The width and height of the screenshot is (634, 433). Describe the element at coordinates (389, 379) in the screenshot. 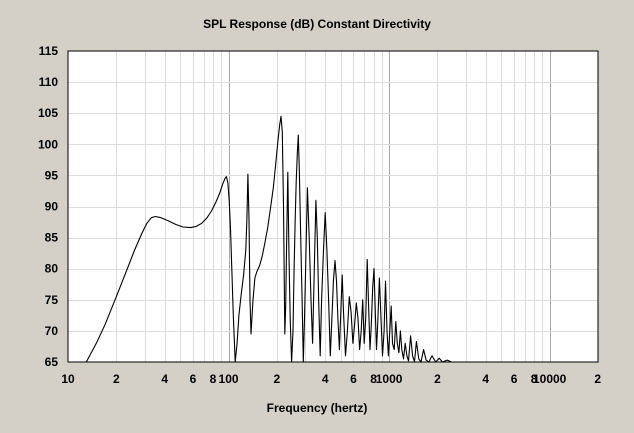

I see `x-tick-label: 1000` at that location.